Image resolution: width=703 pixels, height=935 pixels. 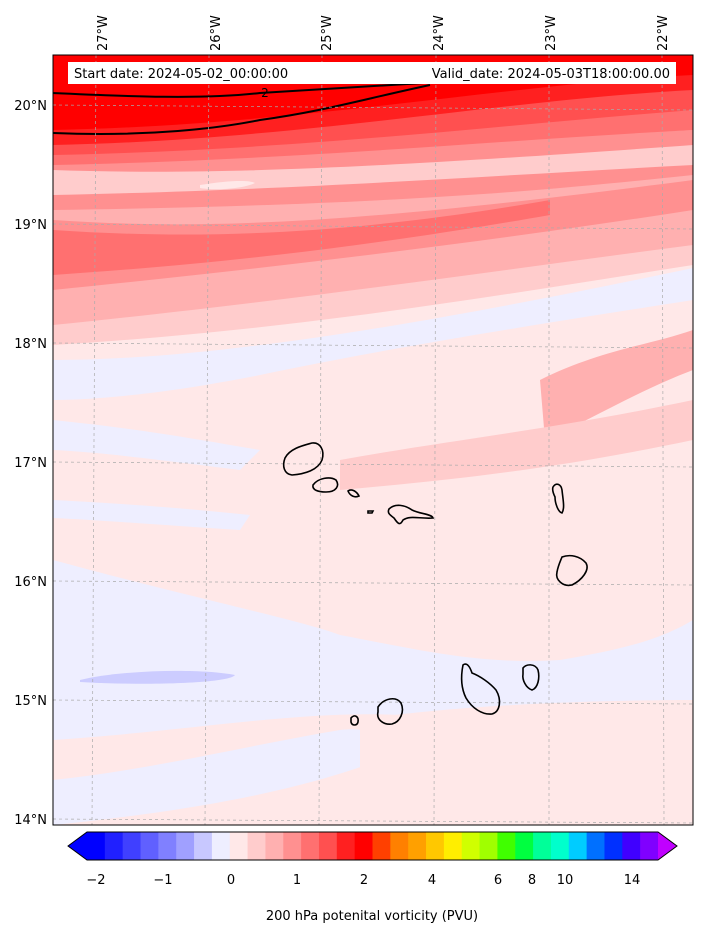 I want to click on island-sao-nicolau, so click(x=411, y=514).